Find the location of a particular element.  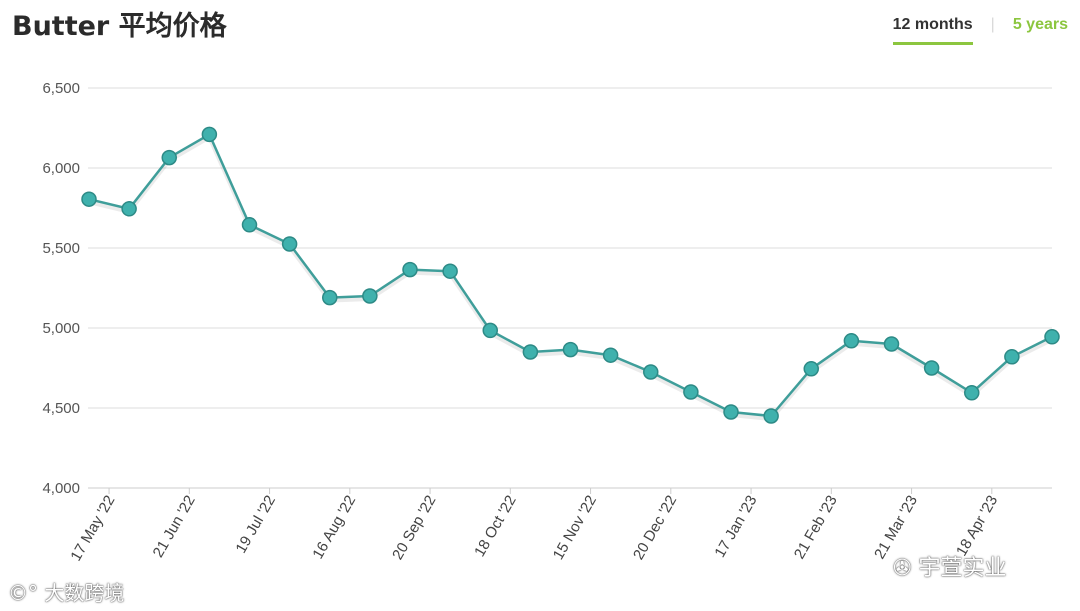

watermark-right: ✇ 宇萱实业 is located at coordinates (949, 566).